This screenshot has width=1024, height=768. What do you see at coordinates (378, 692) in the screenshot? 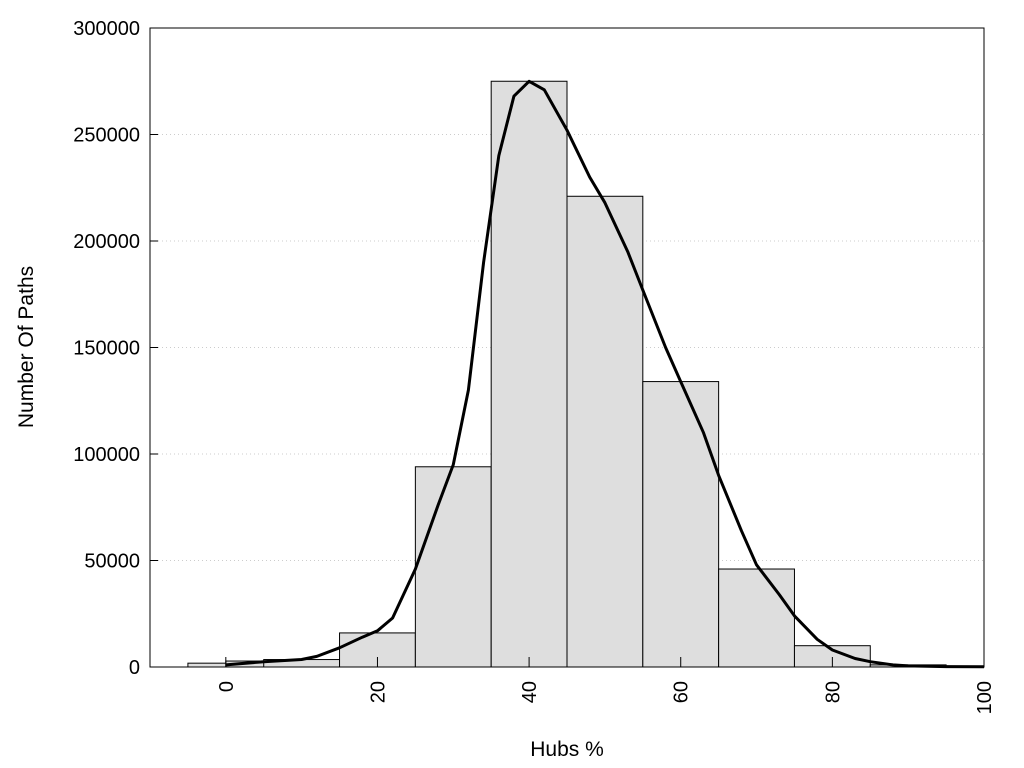
I see `x-tick-label-1: 20` at bounding box center [378, 692].